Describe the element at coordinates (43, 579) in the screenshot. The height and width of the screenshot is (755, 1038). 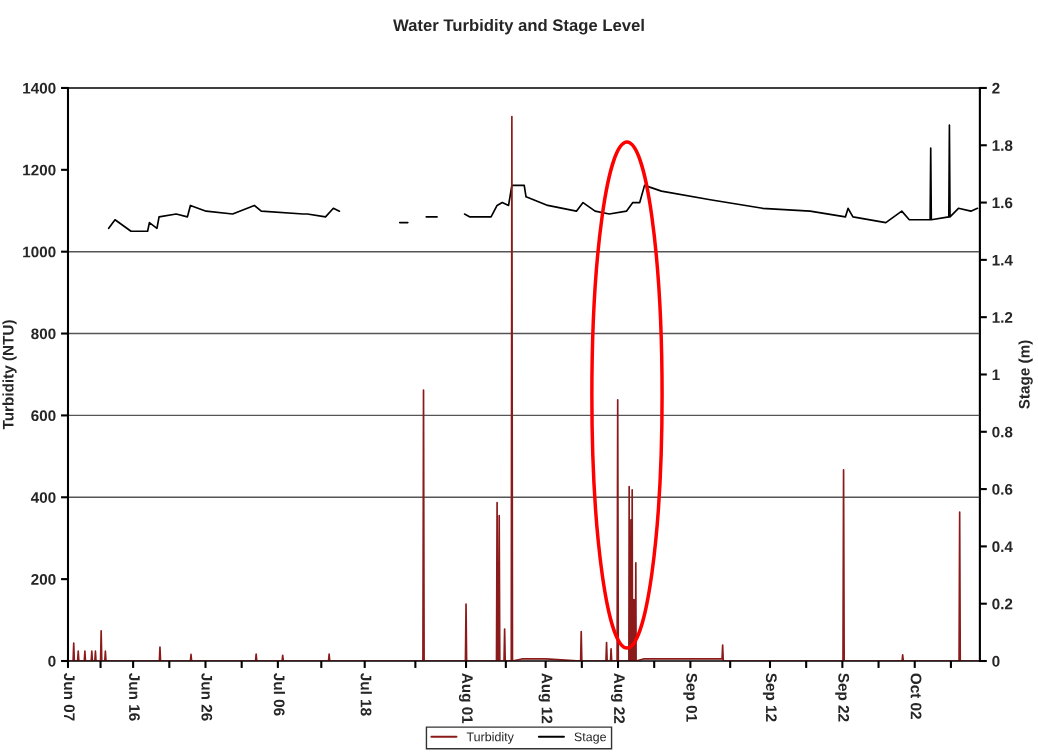
I see `y-tick-label: 200` at that location.